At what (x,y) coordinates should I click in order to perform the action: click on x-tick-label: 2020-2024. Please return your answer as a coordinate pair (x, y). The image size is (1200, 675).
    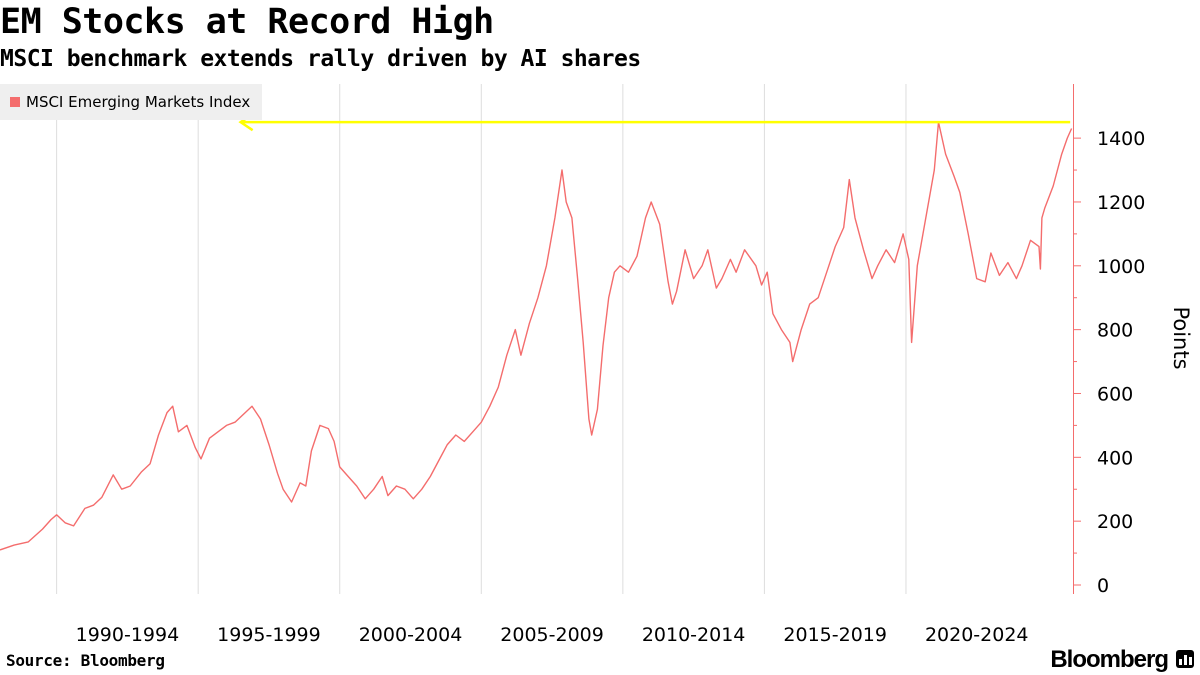
    Looking at the image, I should click on (977, 635).